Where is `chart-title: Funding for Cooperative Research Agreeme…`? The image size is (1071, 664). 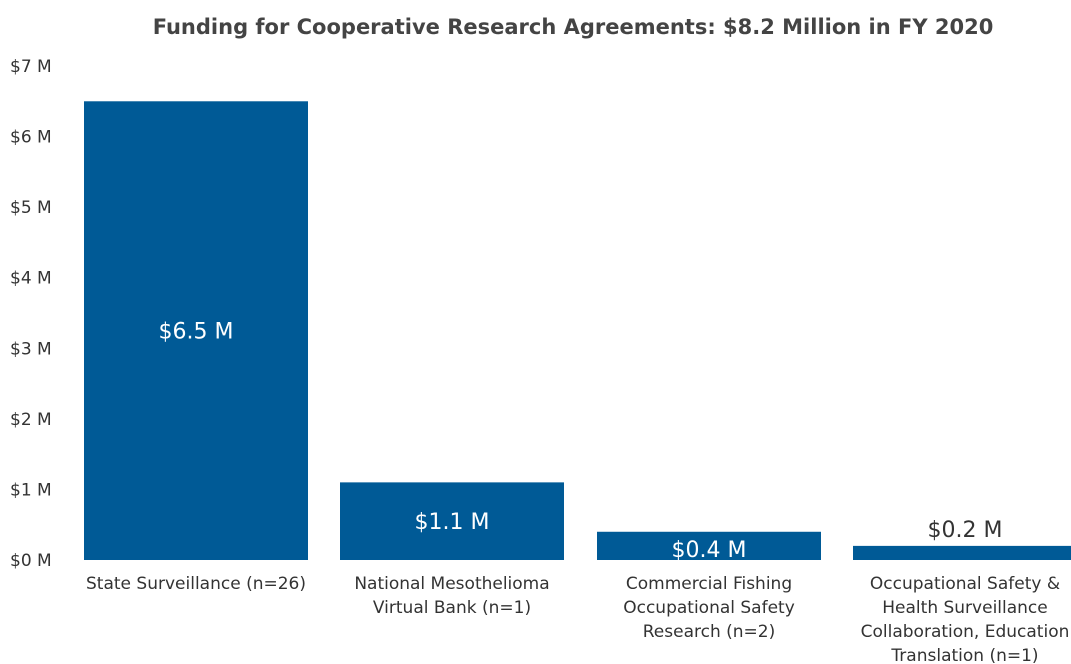
chart-title: Funding for Cooperative Research Agreeme… is located at coordinates (573, 27).